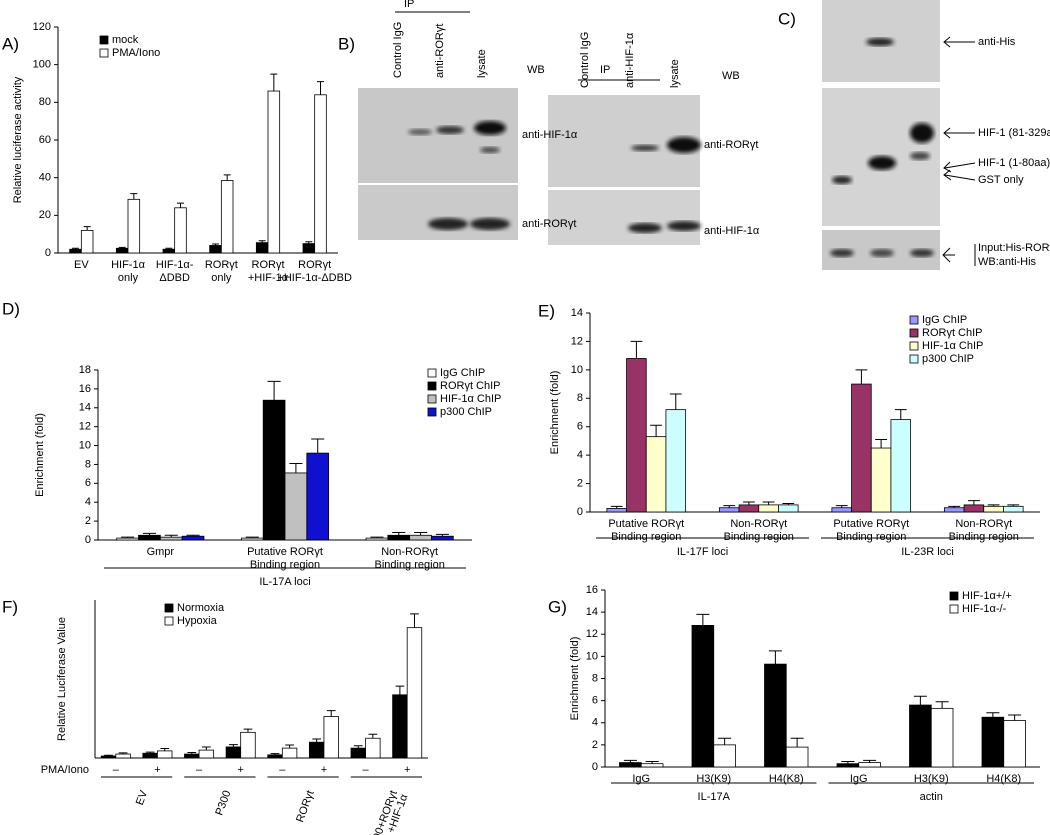  What do you see at coordinates (732, 231) in the screenshot?
I see `band-label: anti-HIF-1α` at bounding box center [732, 231].